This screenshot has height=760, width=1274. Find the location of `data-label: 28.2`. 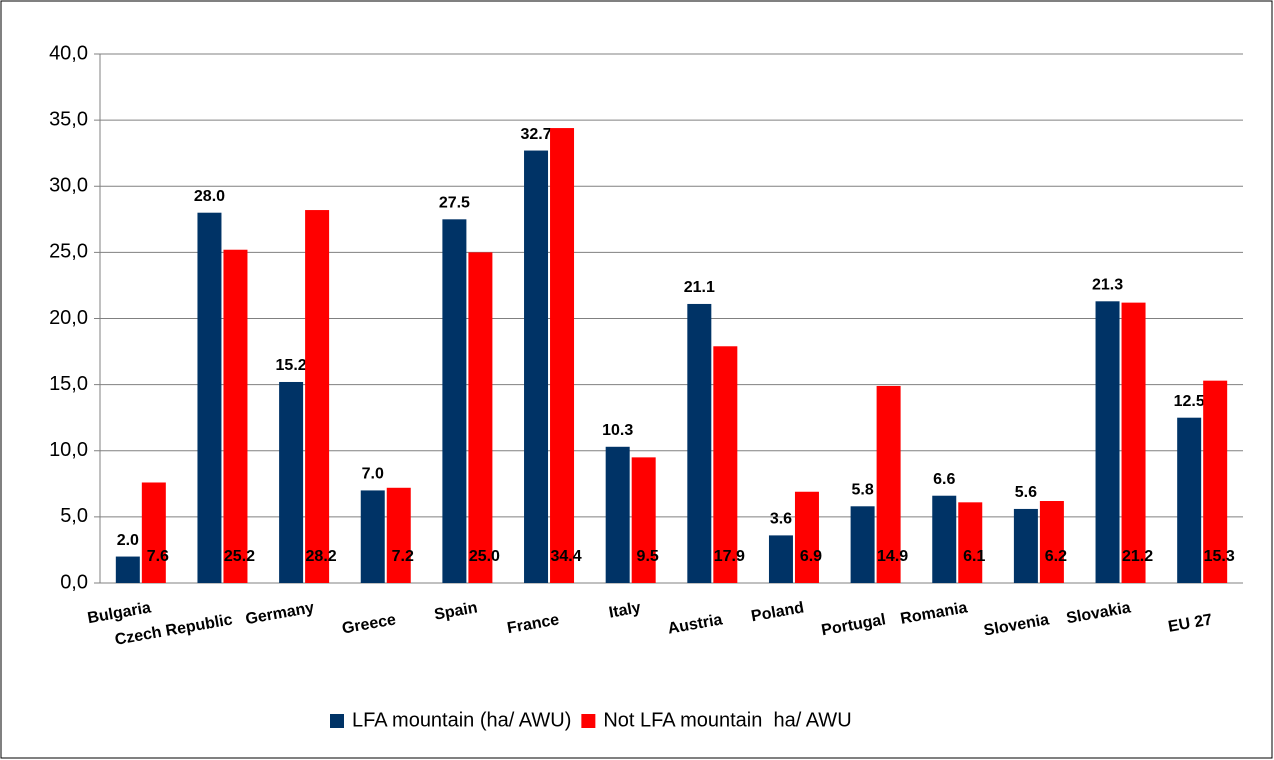

data-label: 28.2 is located at coordinates (321, 556).